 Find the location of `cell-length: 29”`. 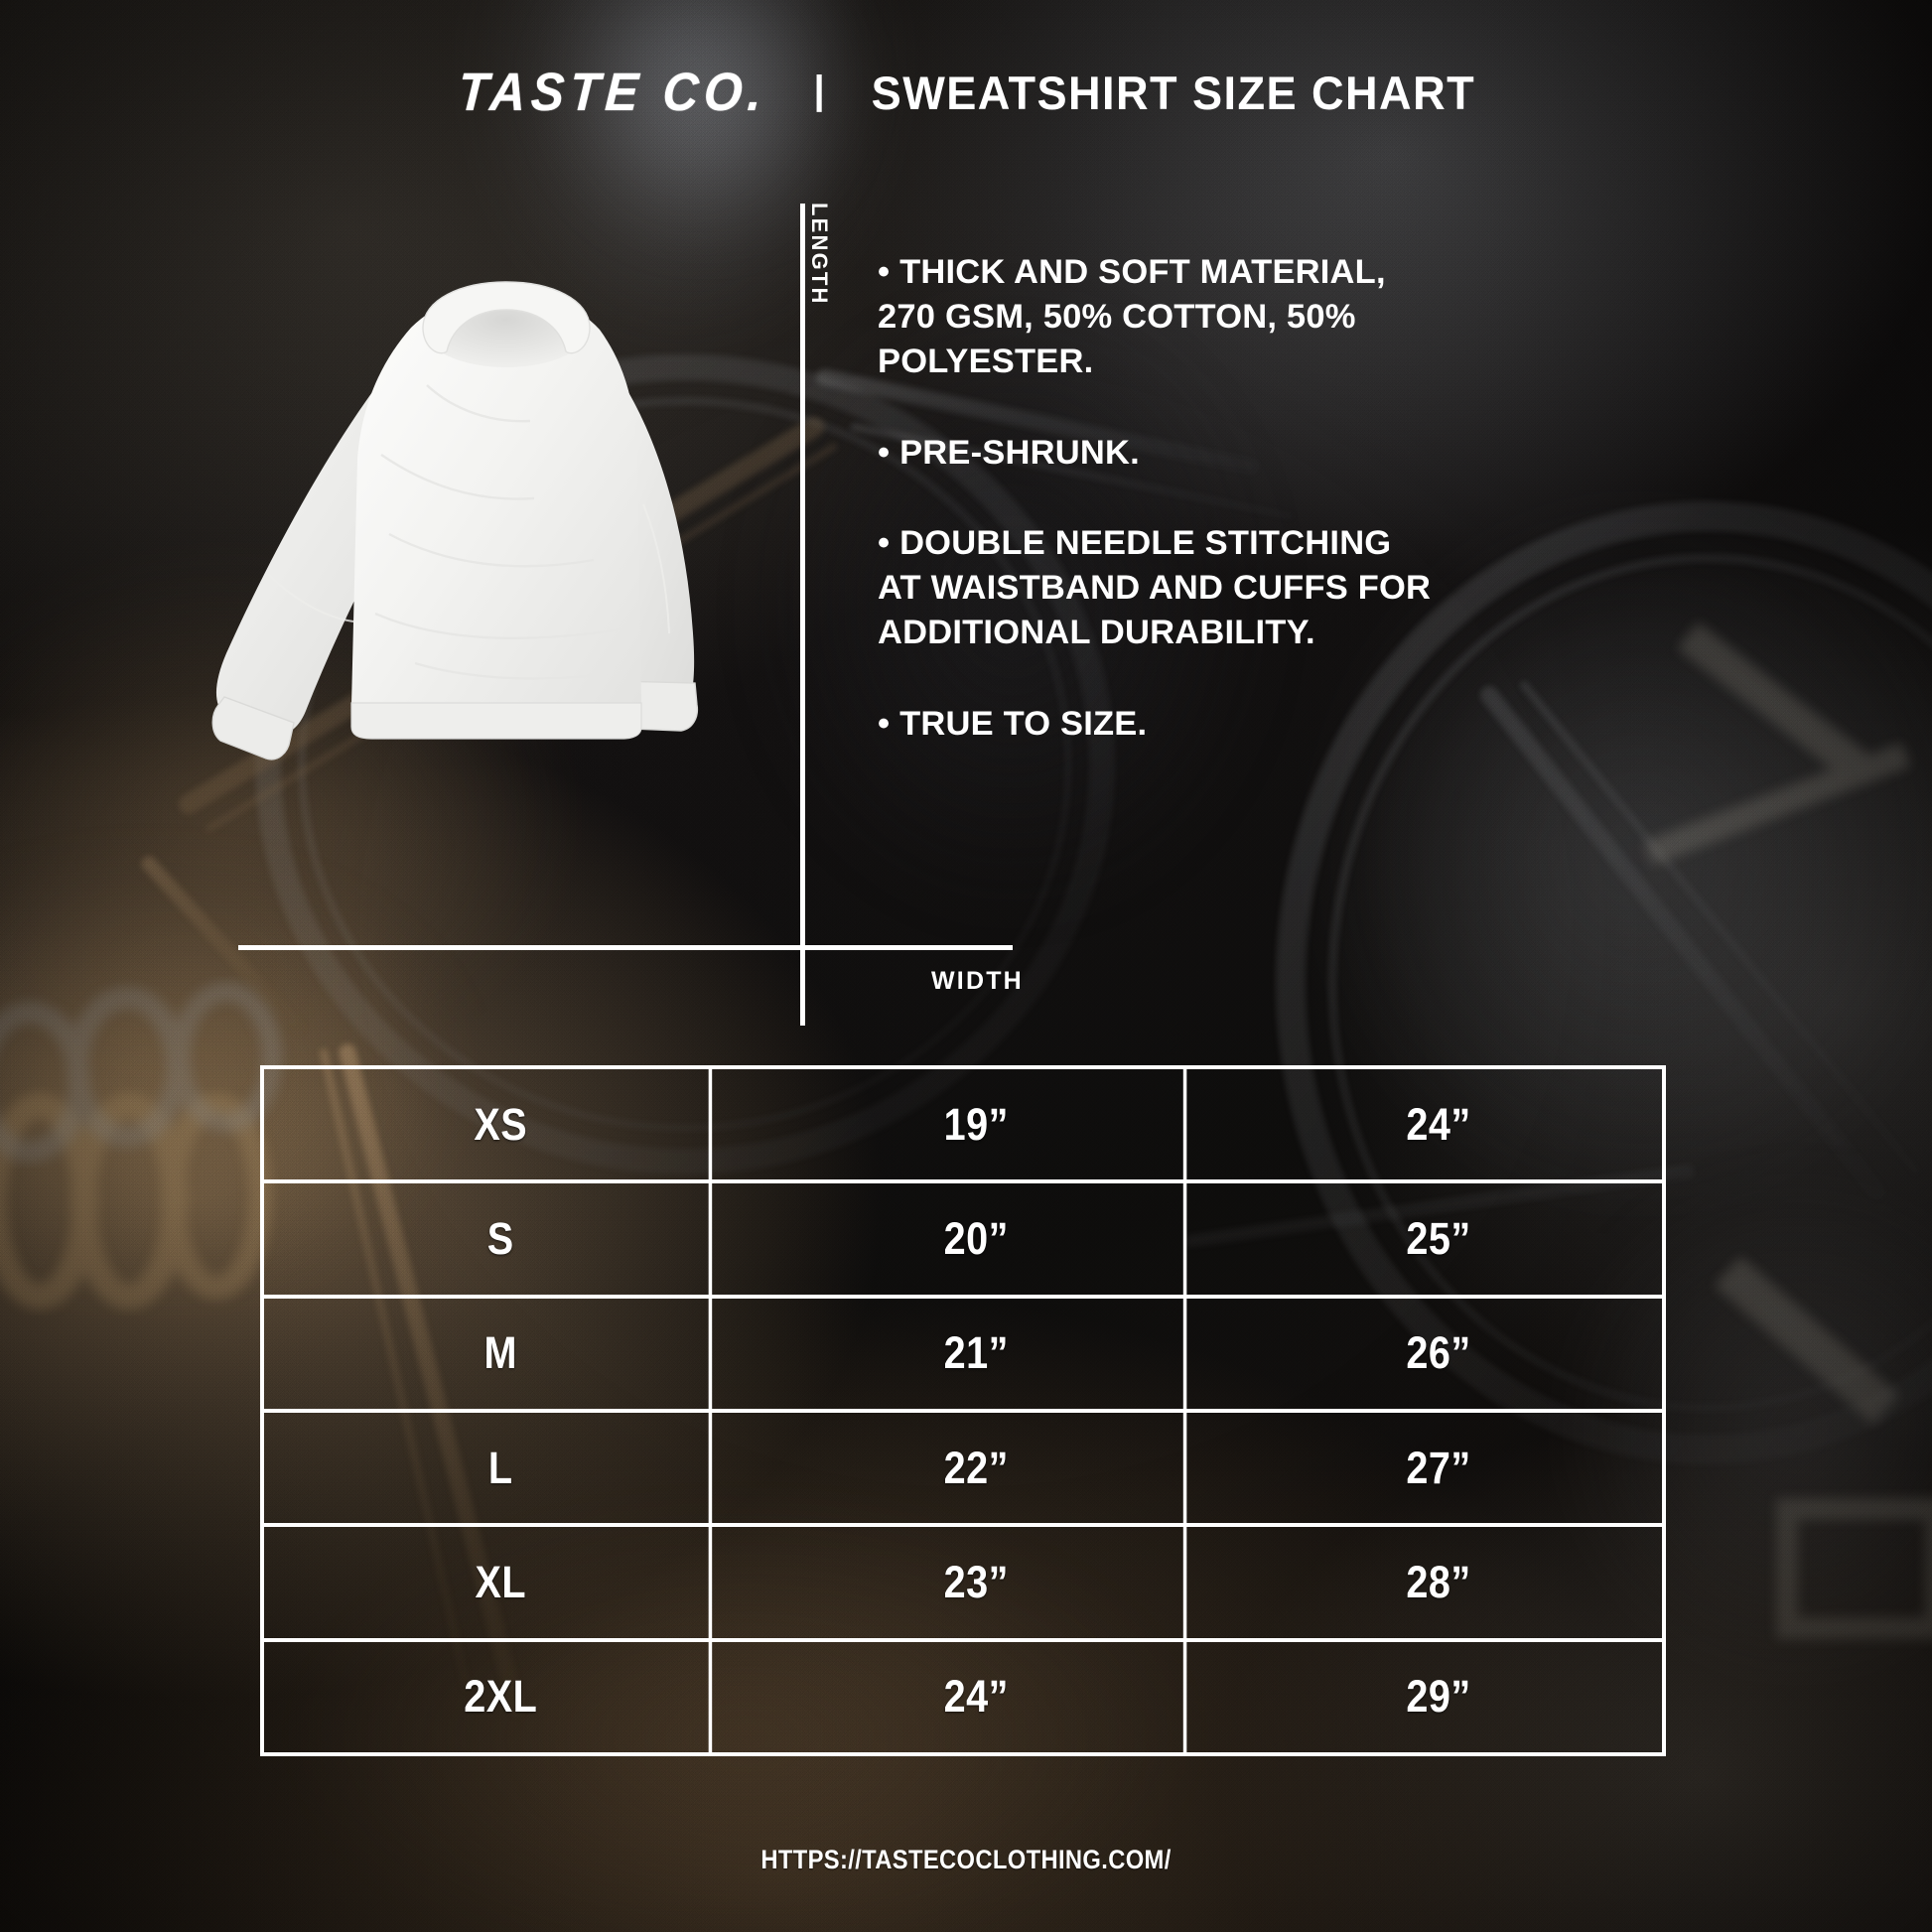

cell-length: 29” is located at coordinates (1438, 1697).